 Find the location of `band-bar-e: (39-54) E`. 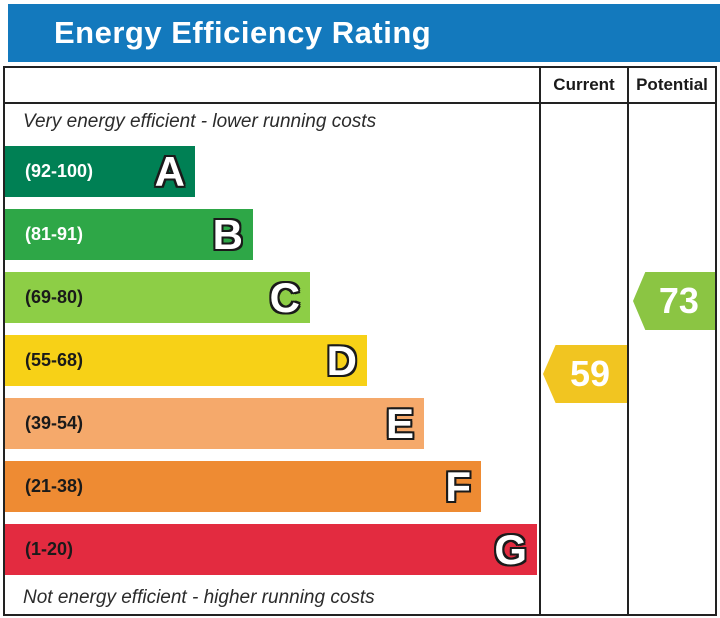

band-bar-e: (39-54) E is located at coordinates (214, 423).